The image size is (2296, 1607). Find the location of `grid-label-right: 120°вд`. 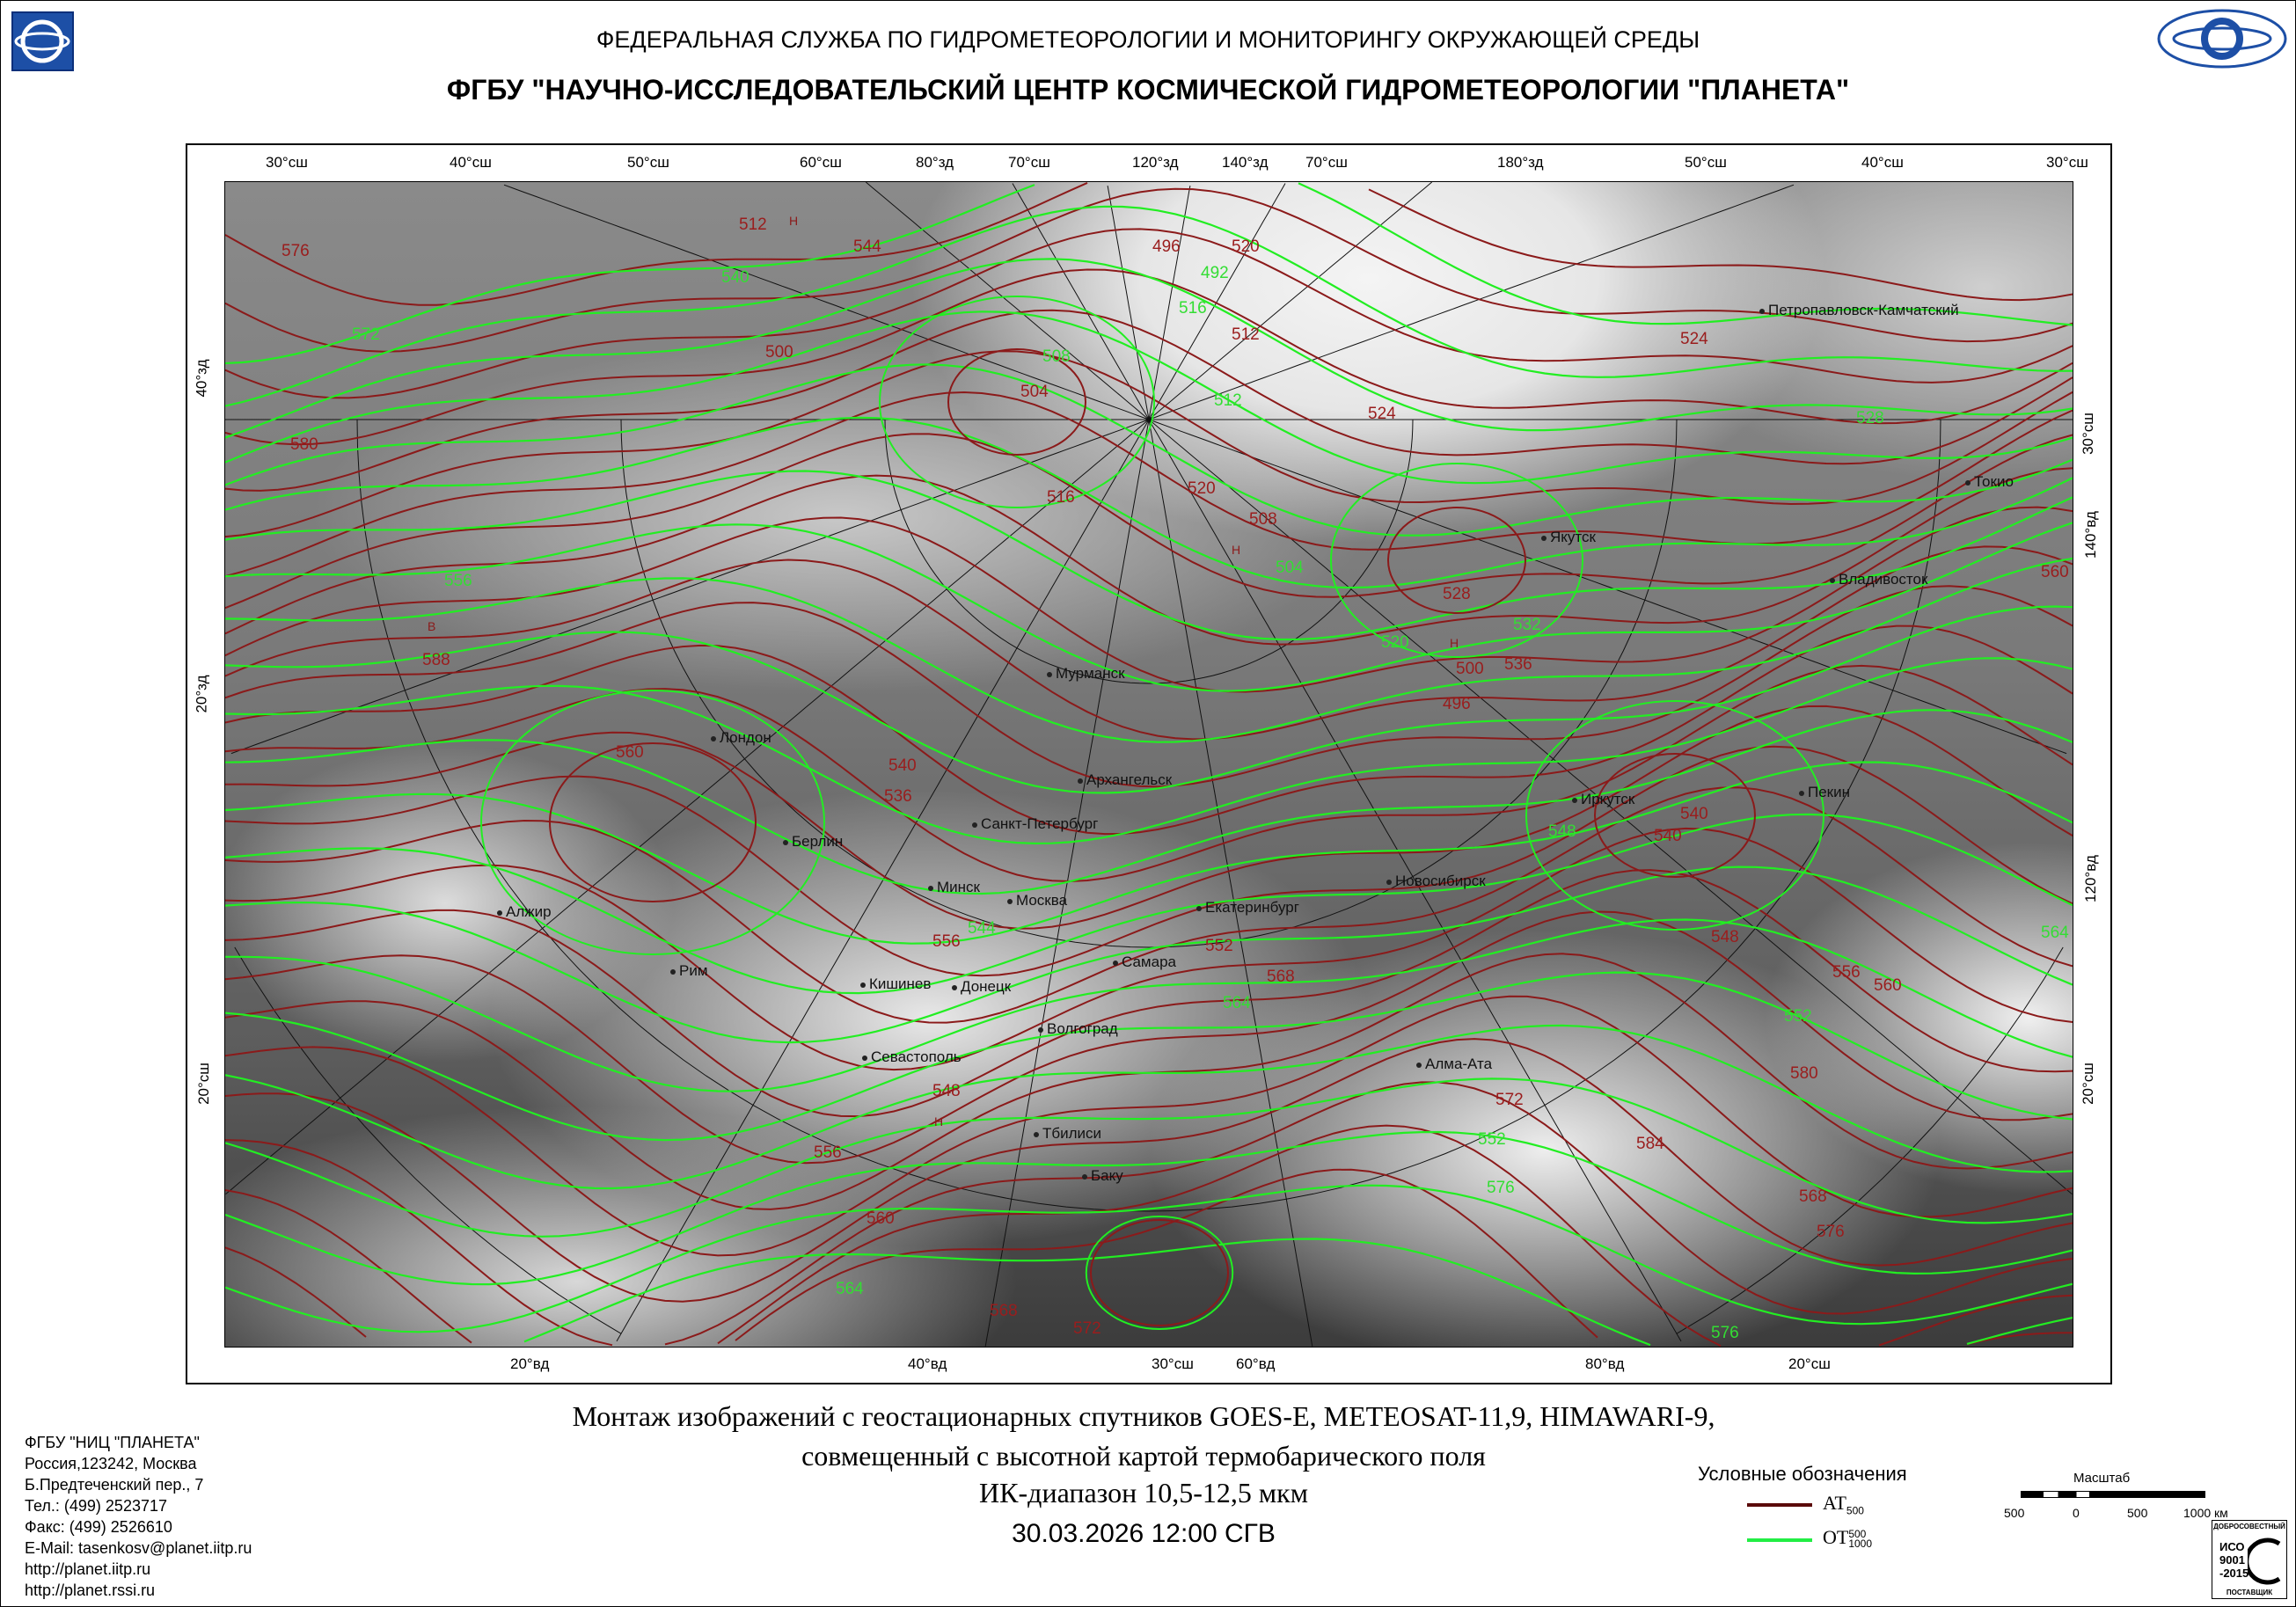

grid-label-right: 120°вд is located at coordinates (2090, 878).